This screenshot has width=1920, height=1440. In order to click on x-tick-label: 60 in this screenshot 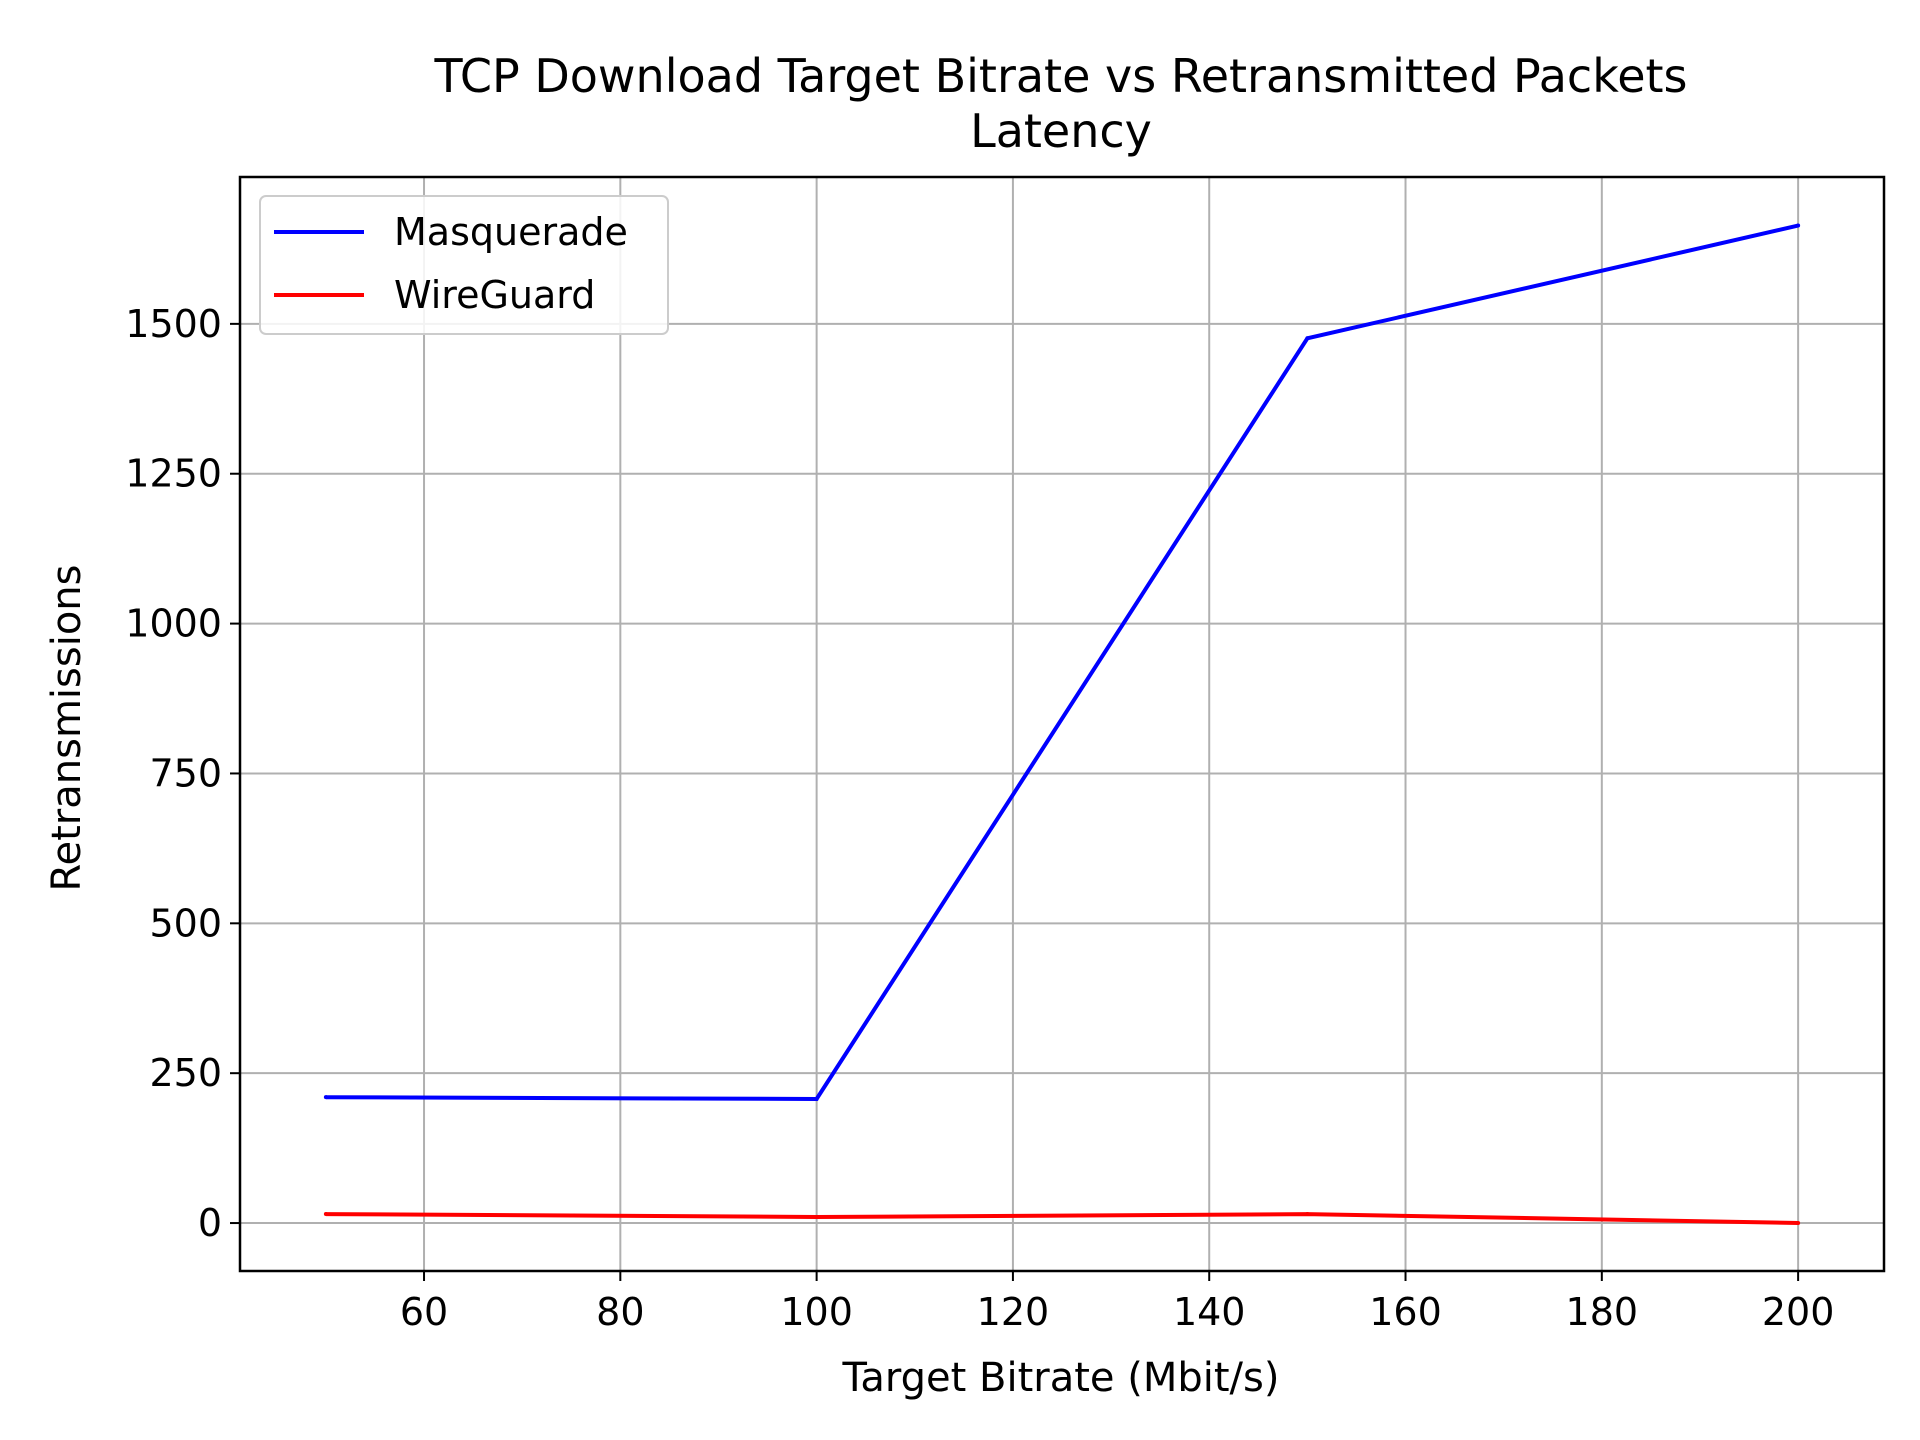, I will do `click(424, 1312)`.